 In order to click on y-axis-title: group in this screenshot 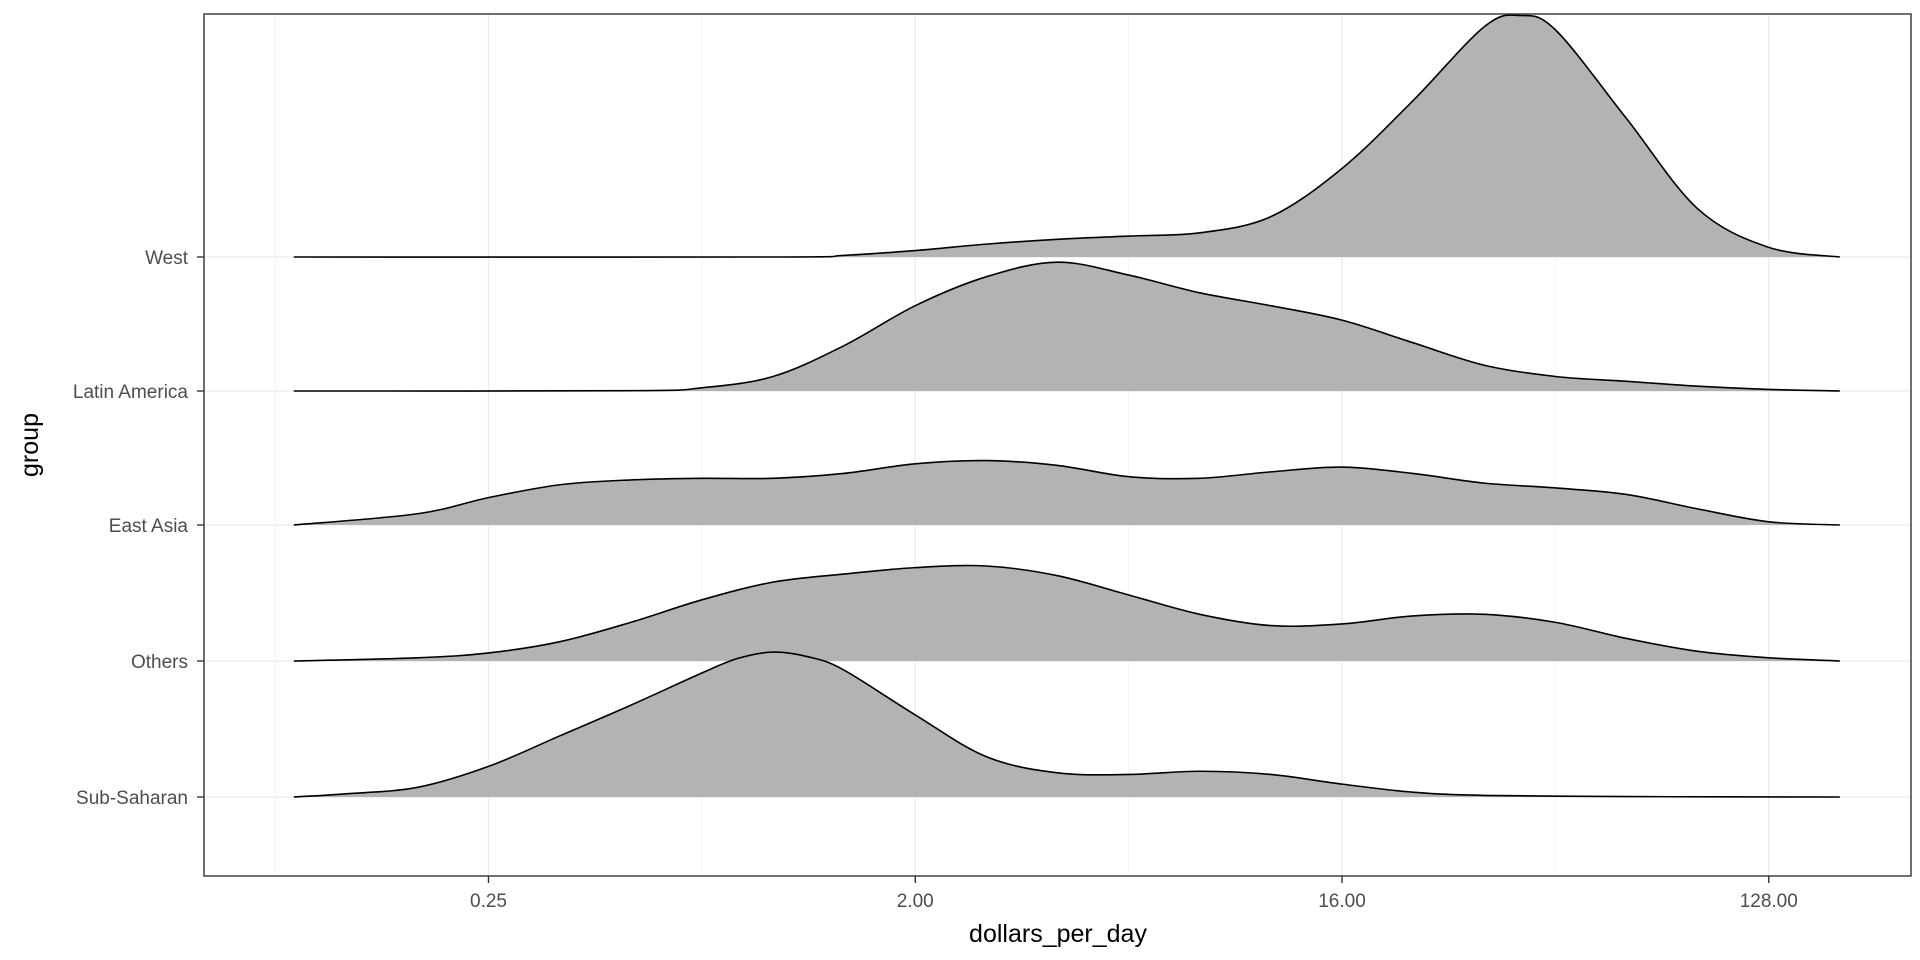, I will do `click(30, 445)`.